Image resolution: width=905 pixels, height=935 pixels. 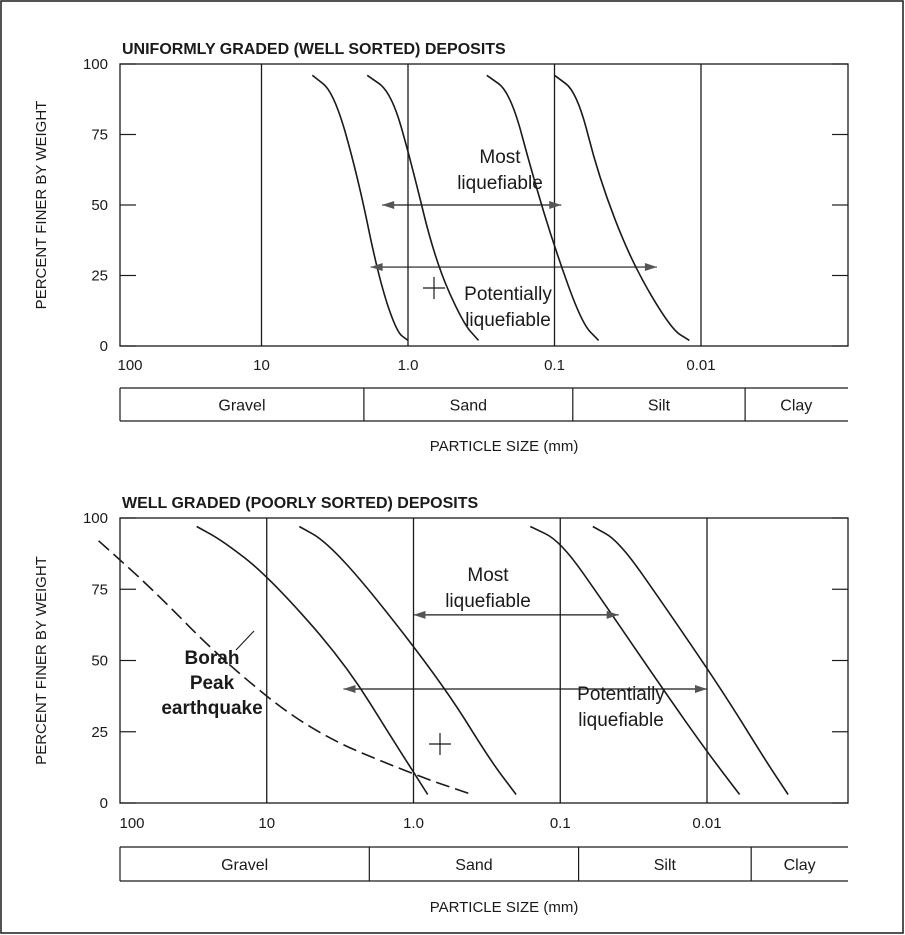 I want to click on borah-peak-label: Borah, so click(x=212, y=658).